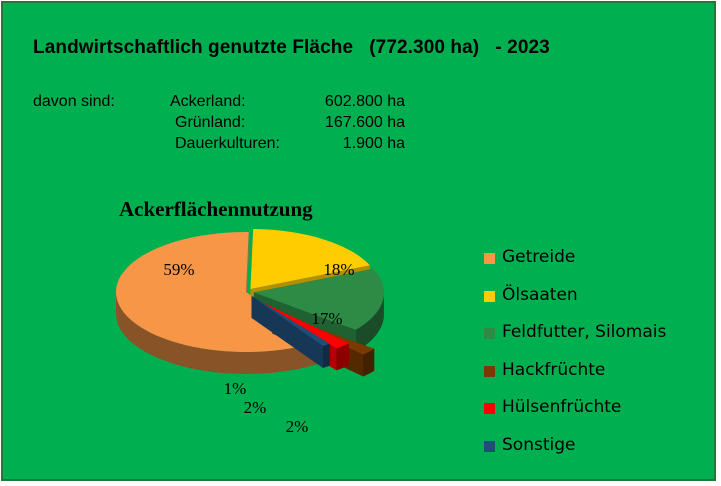  I want to click on legend-label: Getreide, so click(539, 257).